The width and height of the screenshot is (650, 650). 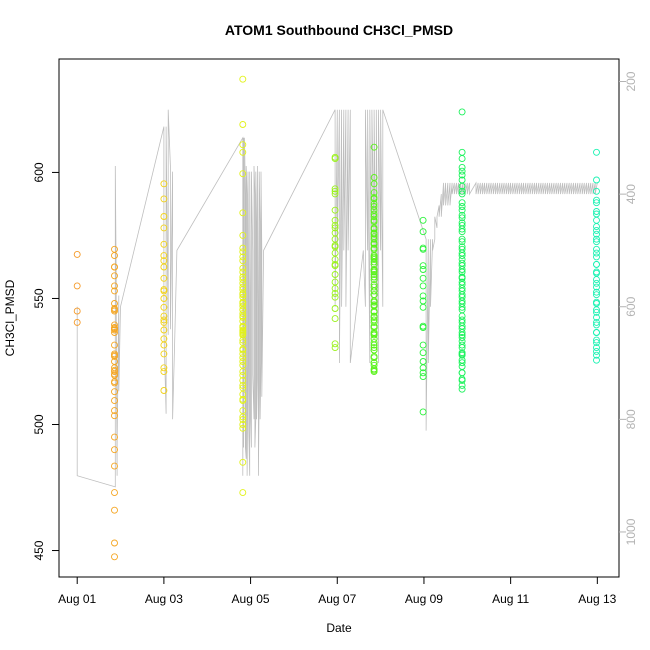 What do you see at coordinates (631, 419) in the screenshot?
I see `y2-tick-label: 800` at bounding box center [631, 419].